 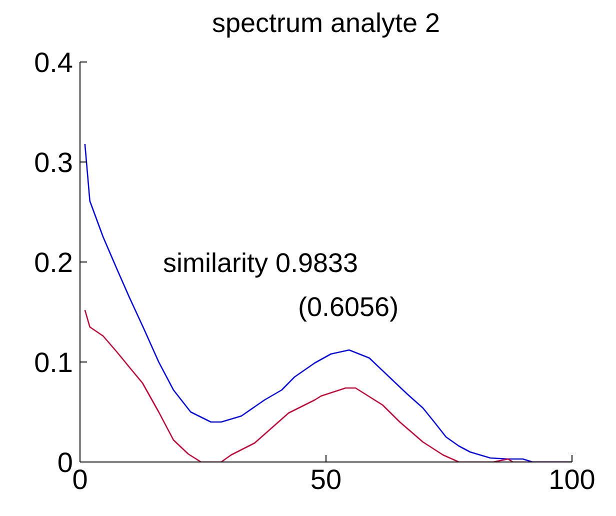 What do you see at coordinates (348, 307) in the screenshot?
I see `annotation: (0.6056)` at bounding box center [348, 307].